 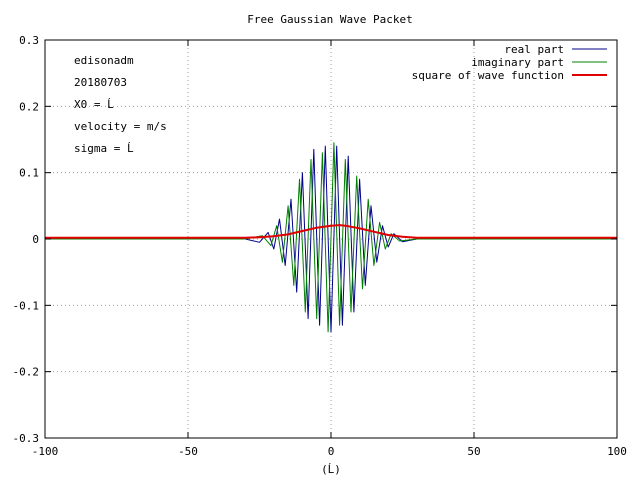 What do you see at coordinates (330, 19) in the screenshot?
I see `chart-title: Free Gaussian Wave Packet` at bounding box center [330, 19].